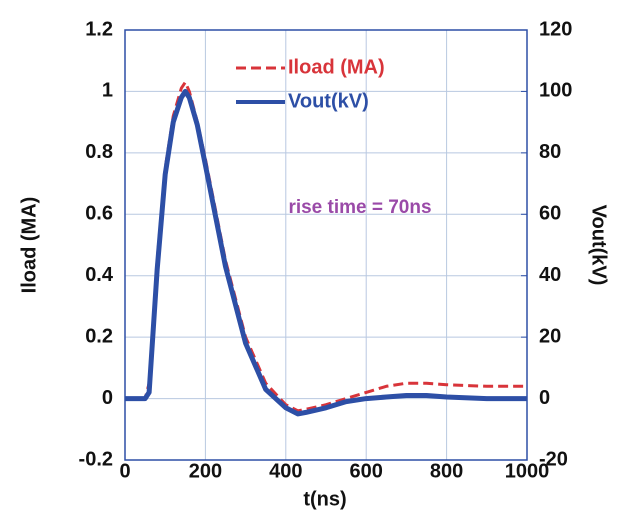 The height and width of the screenshot is (522, 621). Describe the element at coordinates (96, 459) in the screenshot. I see `y-tick-label: -0.2` at that location.